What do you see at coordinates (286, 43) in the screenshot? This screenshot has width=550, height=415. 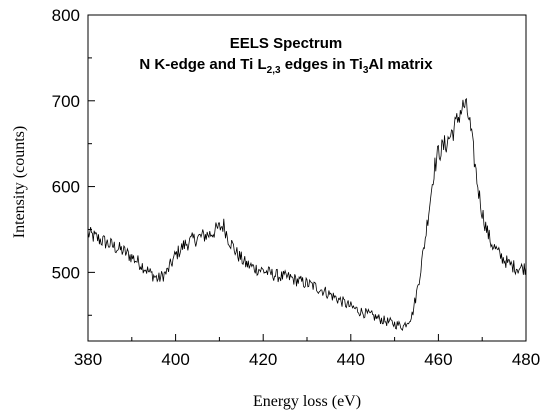 I see `chart-title: EELS Spectrum` at bounding box center [286, 43].